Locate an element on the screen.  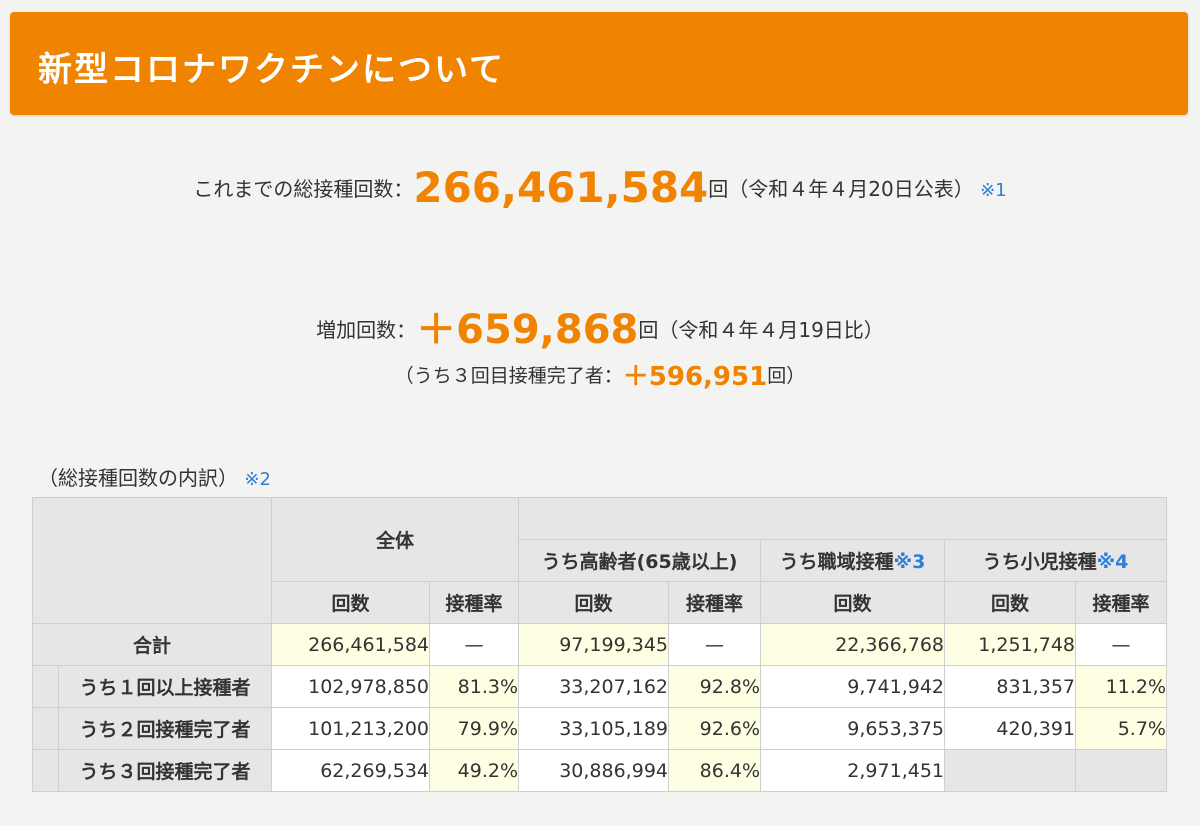
cell-children-count: 420,391 is located at coordinates (1010, 728).